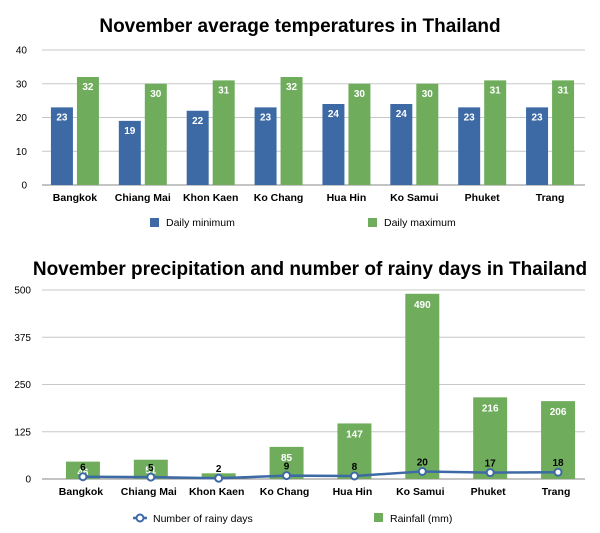 The height and width of the screenshot is (533, 600). Describe the element at coordinates (22, 84) in the screenshot. I see `y-tick-label: 30` at that location.